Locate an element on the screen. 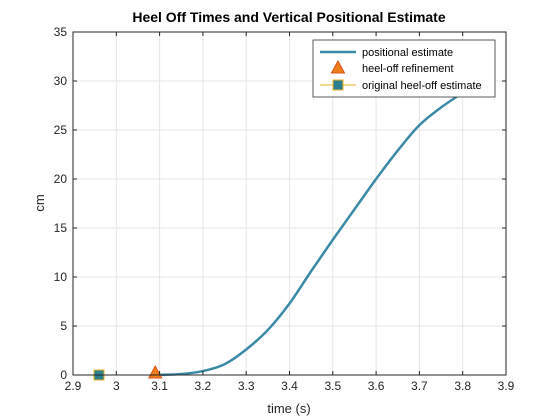 Image resolution: width=560 pixels, height=420 pixels. x-axis-label: time (s) is located at coordinates (288, 408).